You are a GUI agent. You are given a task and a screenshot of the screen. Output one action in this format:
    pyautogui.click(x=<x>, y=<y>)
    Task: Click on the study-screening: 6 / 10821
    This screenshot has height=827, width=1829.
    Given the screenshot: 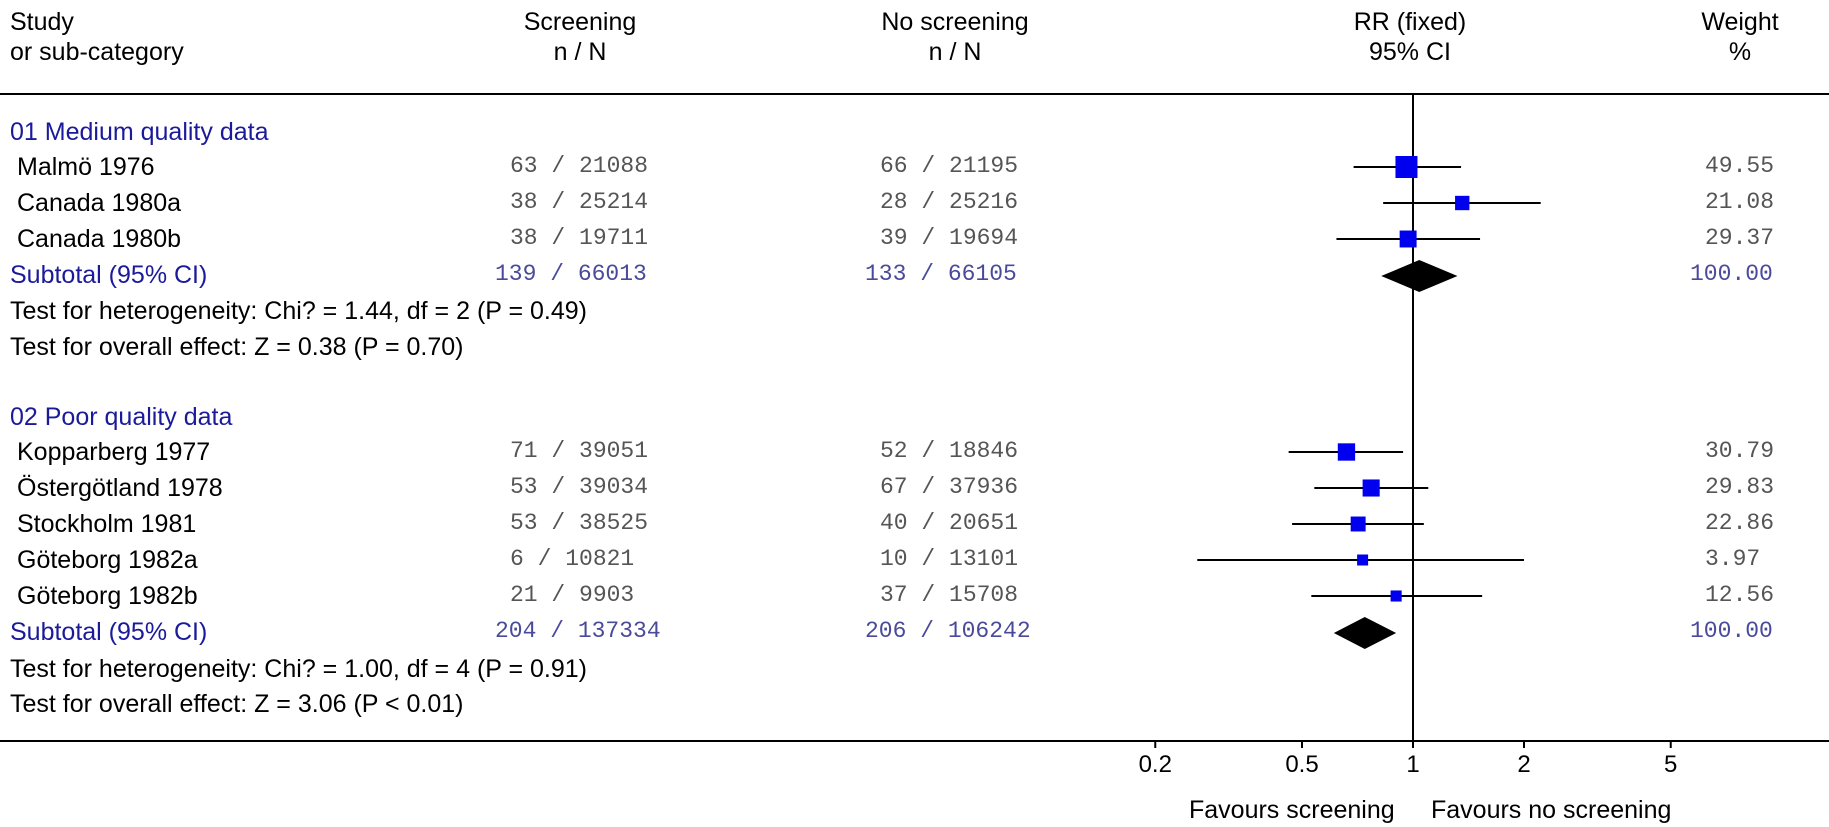 What is the action you would take?
    pyautogui.click(x=572, y=559)
    